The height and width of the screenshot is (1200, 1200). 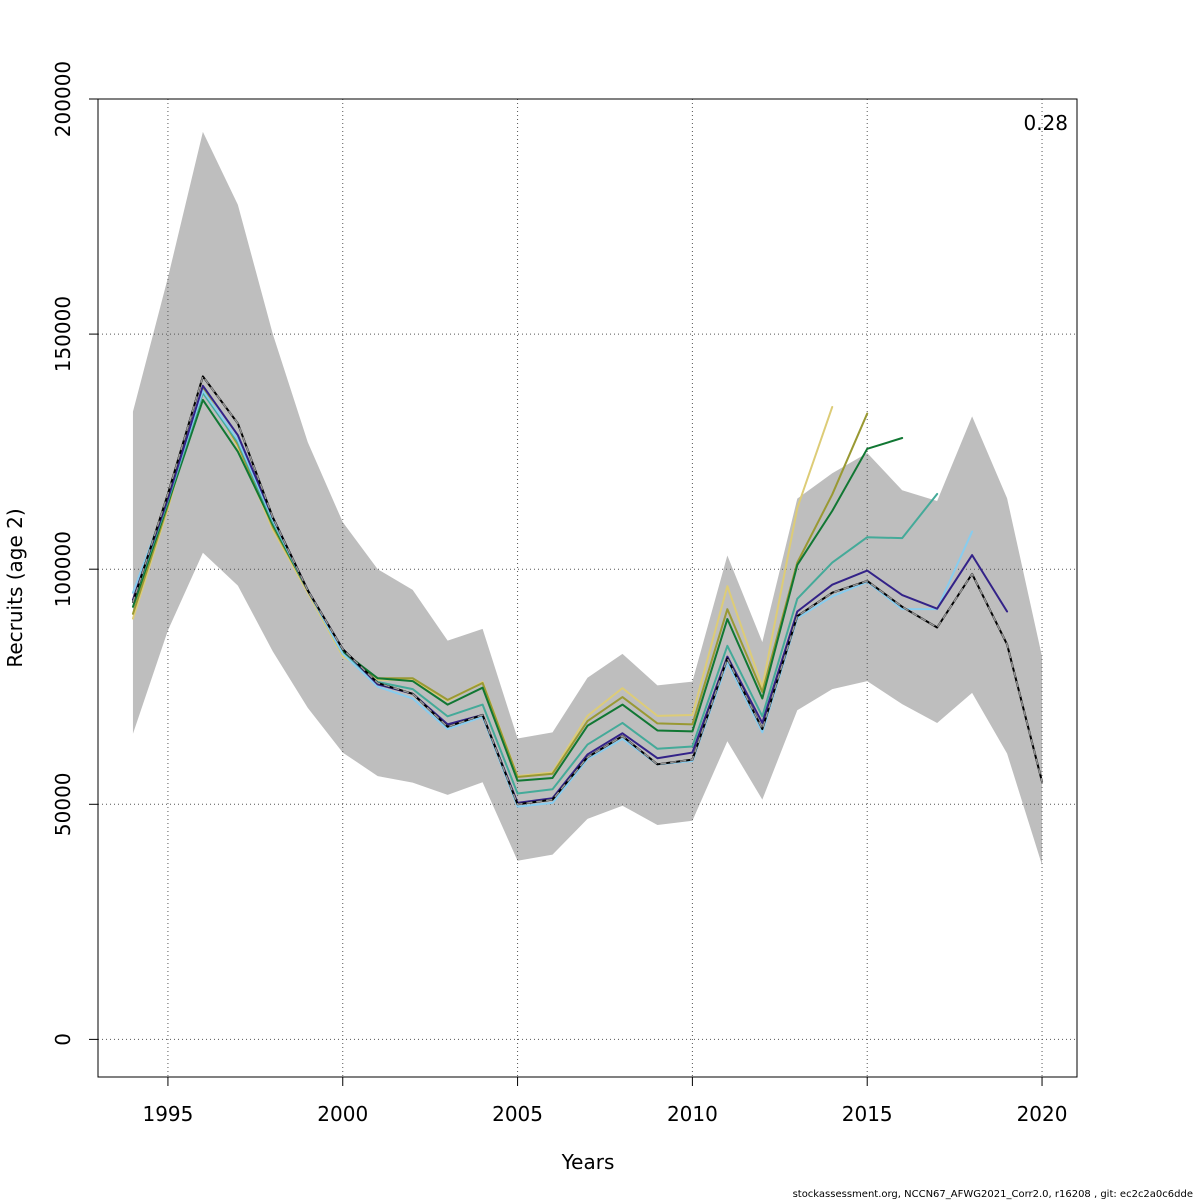 I want to click on x-tick-label: 2020, so click(x=1042, y=1114).